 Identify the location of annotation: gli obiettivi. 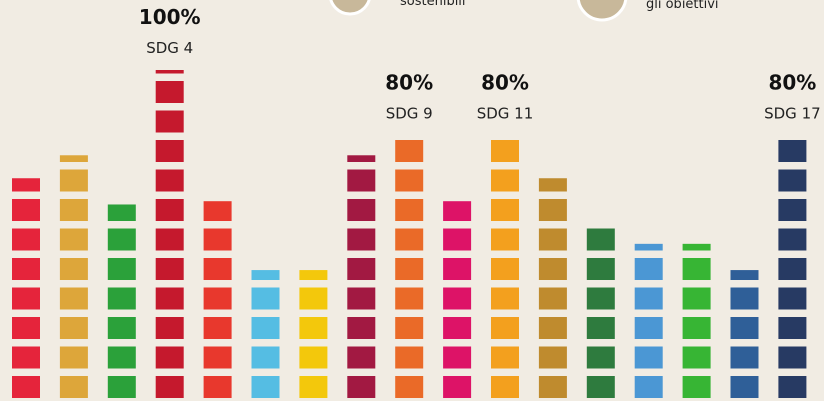
(682, 6).